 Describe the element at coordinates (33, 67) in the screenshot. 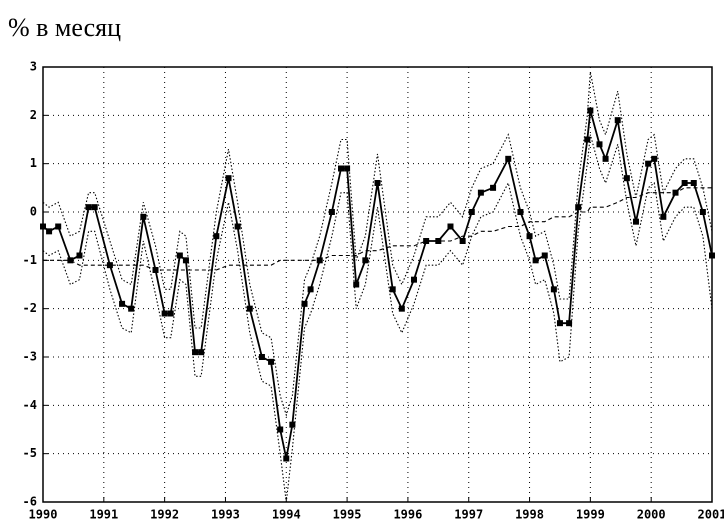

I see `y-tick-label: 3` at that location.